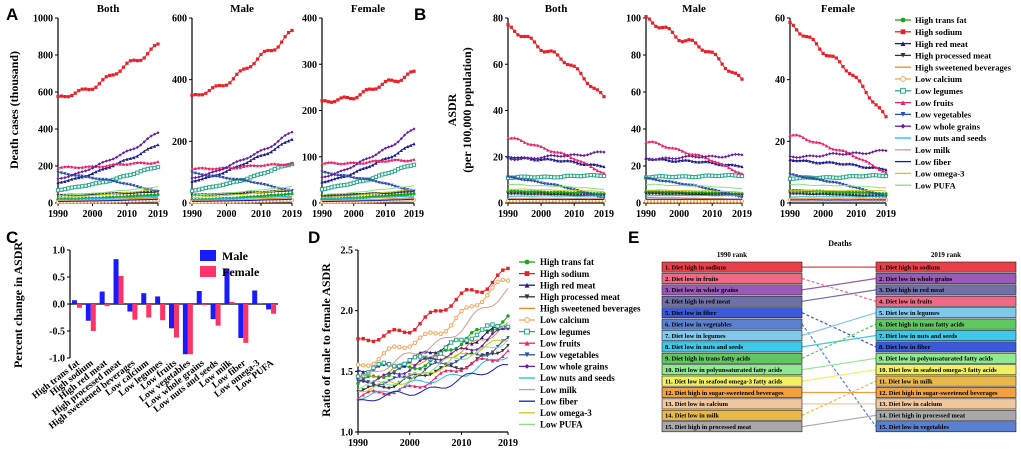 The width and height of the screenshot is (1021, 460). Describe the element at coordinates (555, 186) in the screenshot. I see `panel-b-both-series-low-pufa` at that location.